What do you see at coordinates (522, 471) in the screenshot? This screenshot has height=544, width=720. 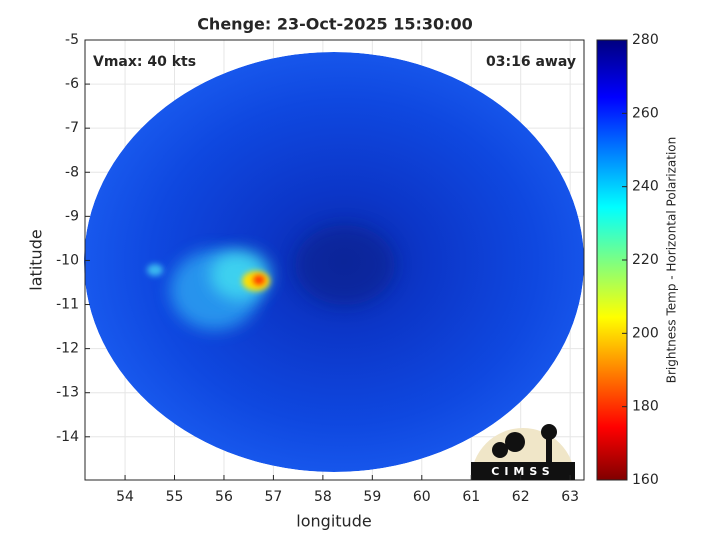 I see `logo-text: CIMSS` at bounding box center [522, 471].